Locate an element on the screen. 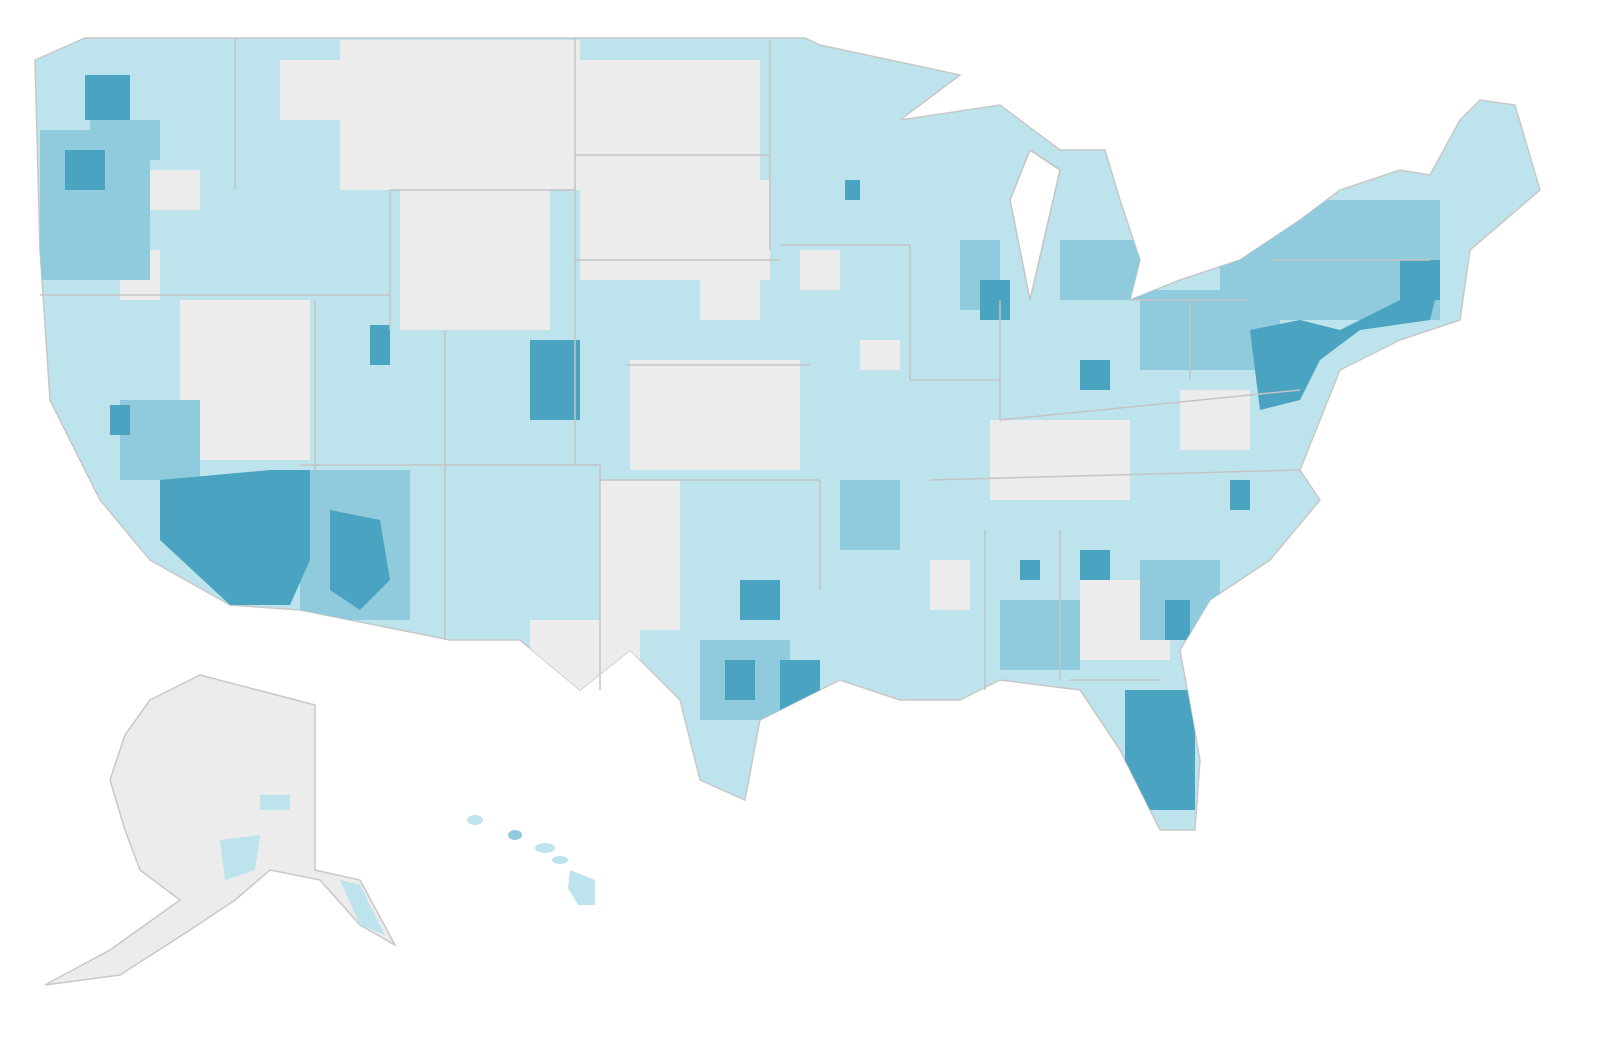  alaska-interior is located at coordinates (275, 802).